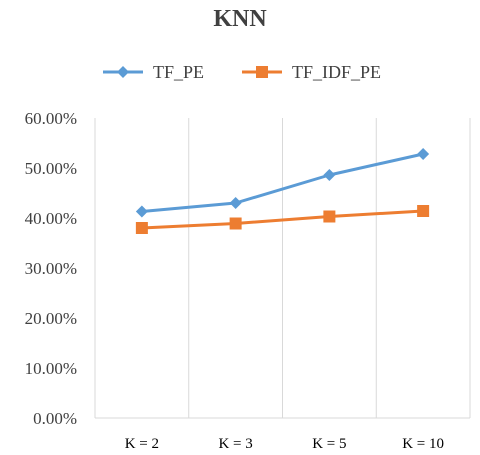 The width and height of the screenshot is (480, 455). What do you see at coordinates (51, 218) in the screenshot?
I see `y-tick-label: 40.00%` at bounding box center [51, 218].